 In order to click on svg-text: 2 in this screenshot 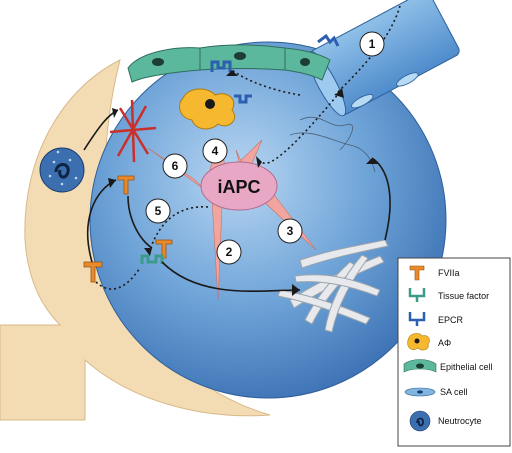, I will do `click(229, 252)`.